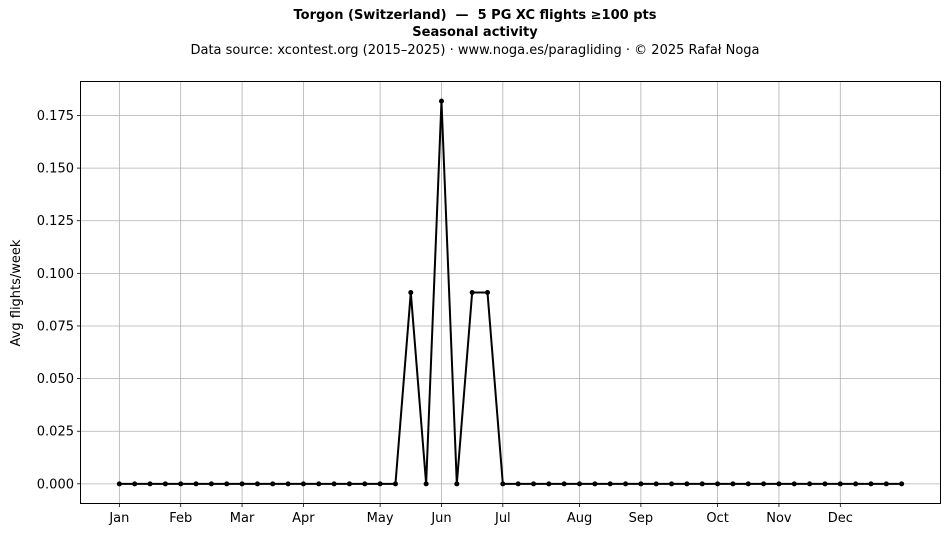 This screenshot has width=950, height=539. I want to click on y-tick-label: 0.050, so click(55, 379).